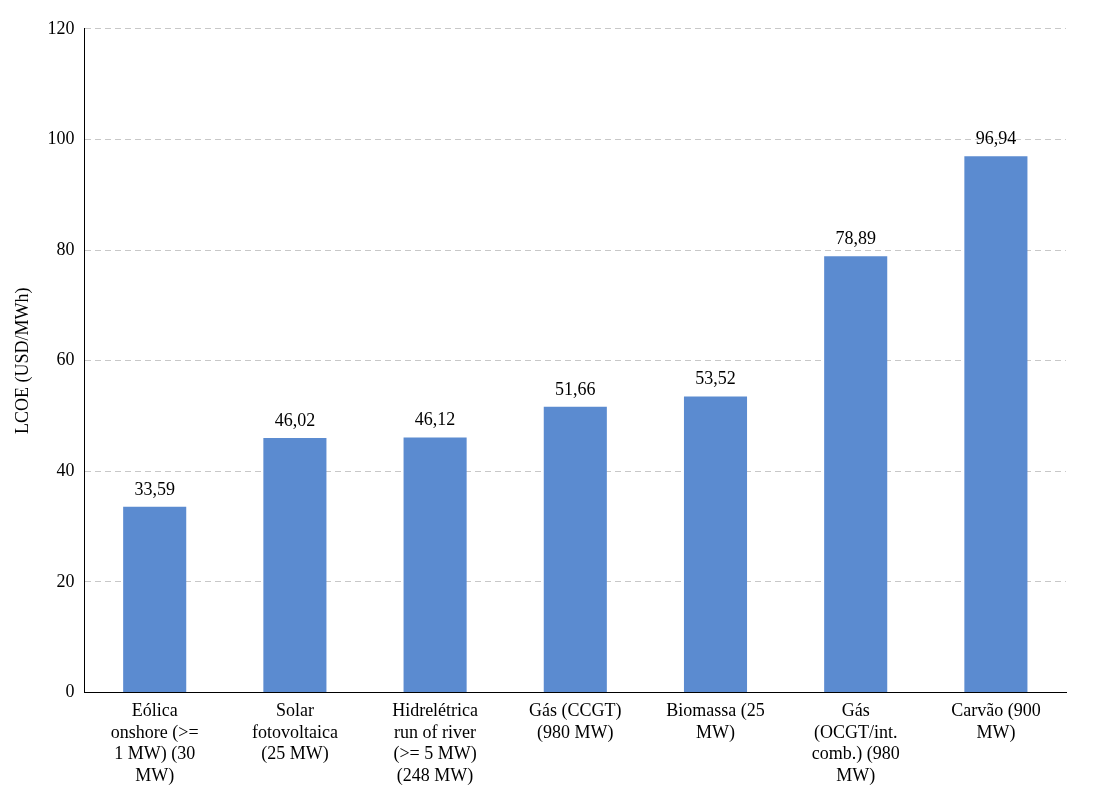 Image resolution: width=1094 pixels, height=803 pixels. I want to click on data-label: 33,59, so click(154, 488).